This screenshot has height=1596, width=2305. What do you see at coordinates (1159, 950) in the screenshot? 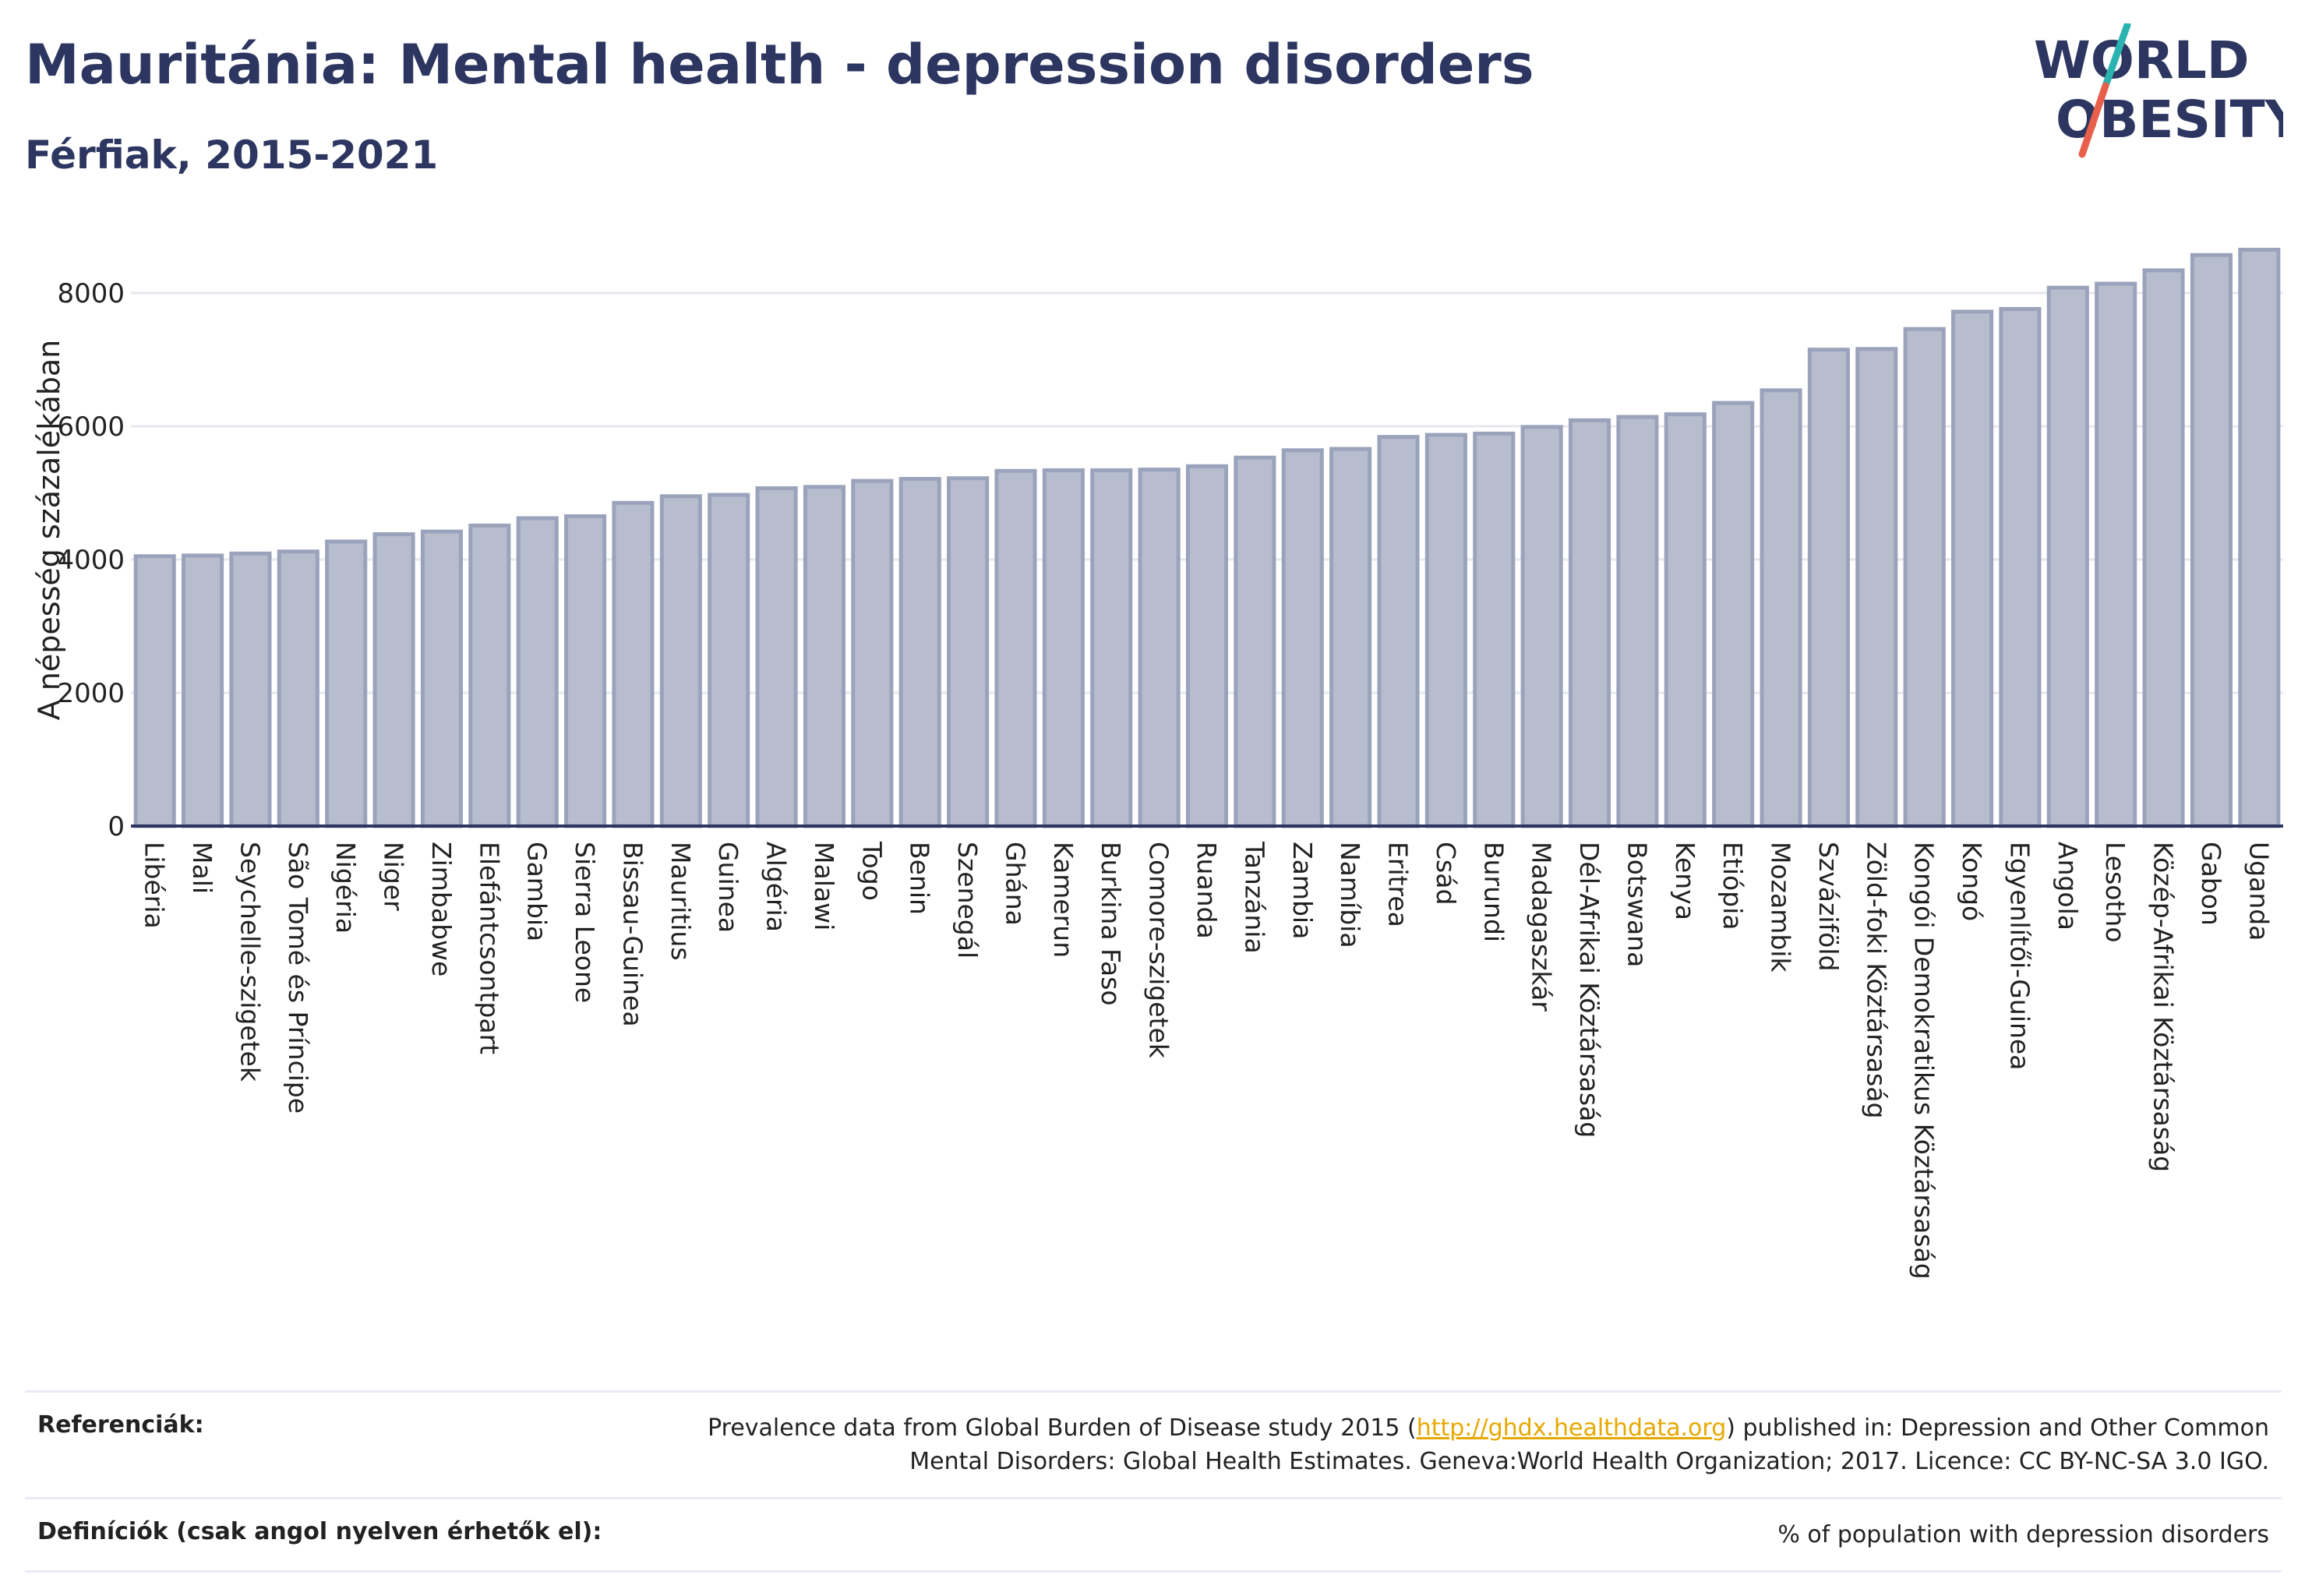
I see `x-tick-label: Comore-szigetek` at bounding box center [1159, 950].